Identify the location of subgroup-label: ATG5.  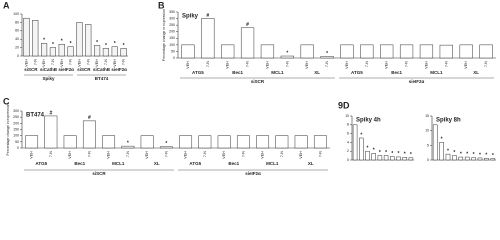
(198, 72).